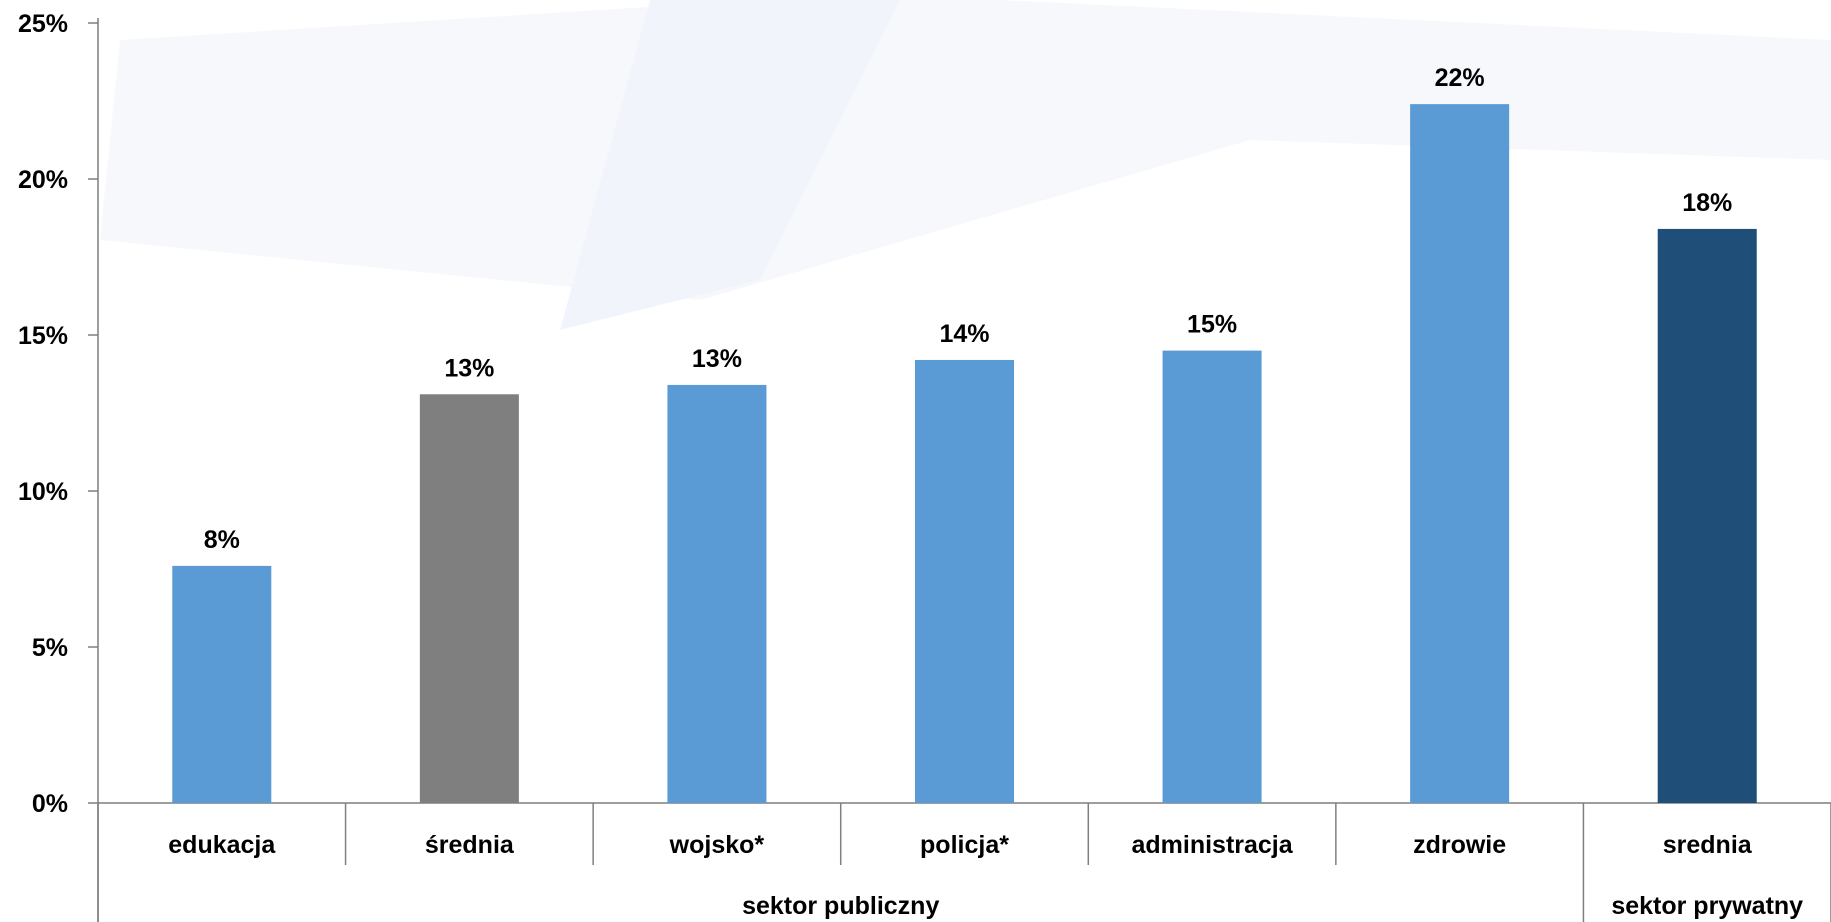  What do you see at coordinates (717, 845) in the screenshot?
I see `category-label: wojsko*` at bounding box center [717, 845].